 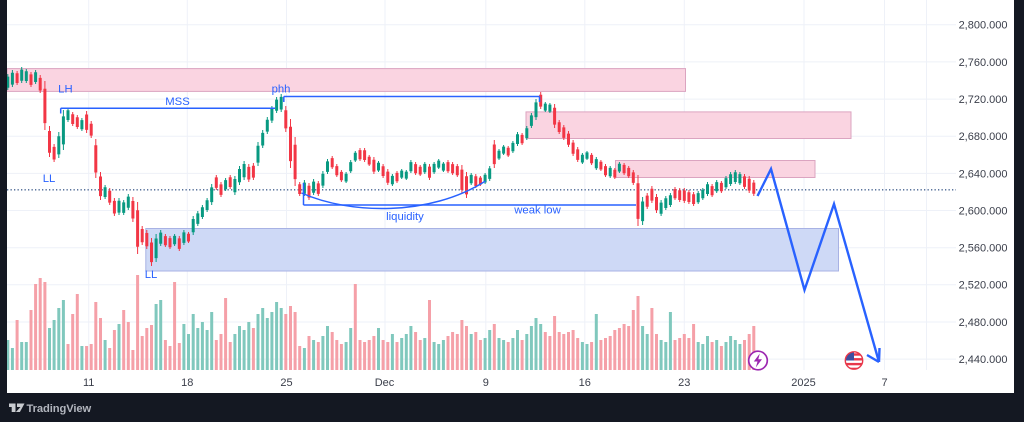 What do you see at coordinates (803, 383) in the screenshot?
I see `svg-text: 2025` at bounding box center [803, 383].